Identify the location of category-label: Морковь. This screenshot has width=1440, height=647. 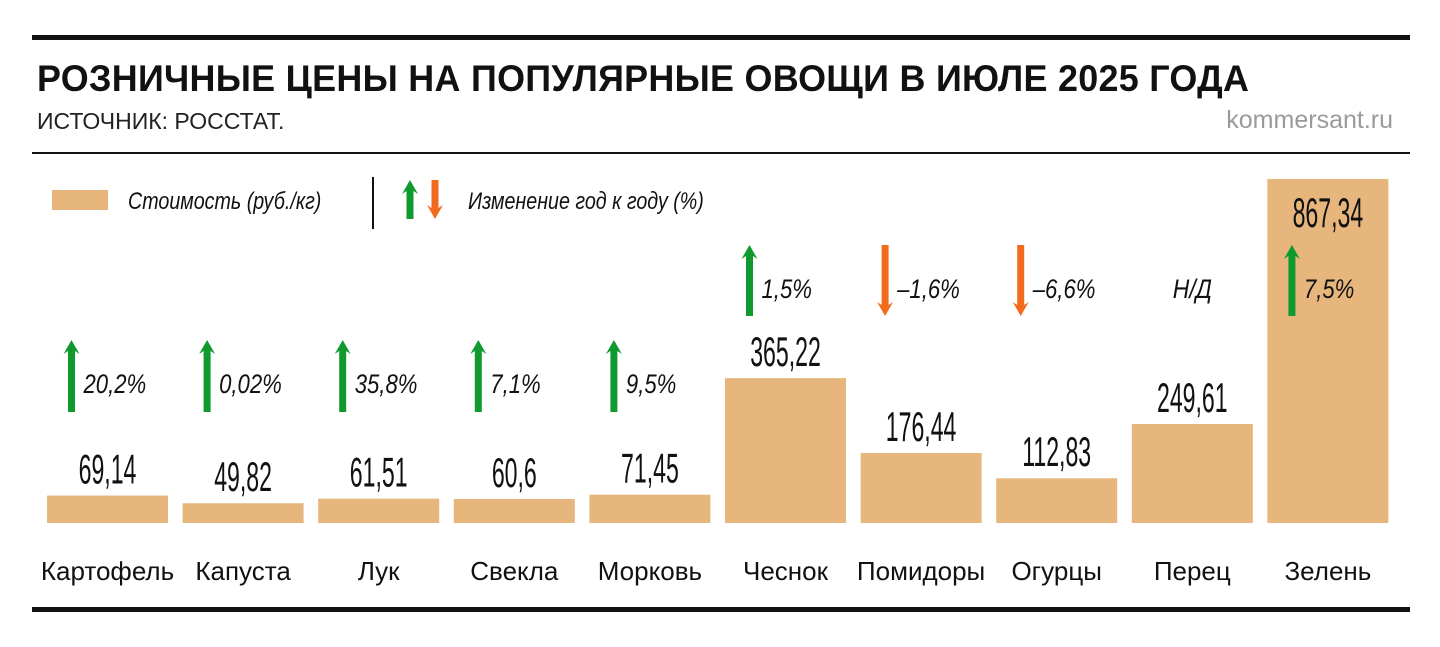
(650, 571).